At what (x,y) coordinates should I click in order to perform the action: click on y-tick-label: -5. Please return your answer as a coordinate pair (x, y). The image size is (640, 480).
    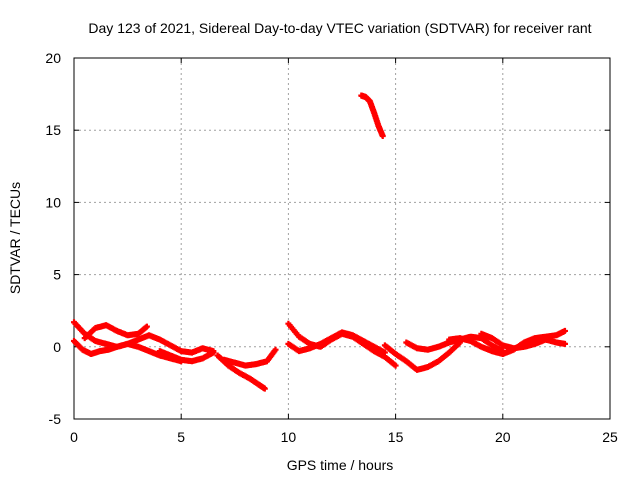
    Looking at the image, I should click on (55, 419).